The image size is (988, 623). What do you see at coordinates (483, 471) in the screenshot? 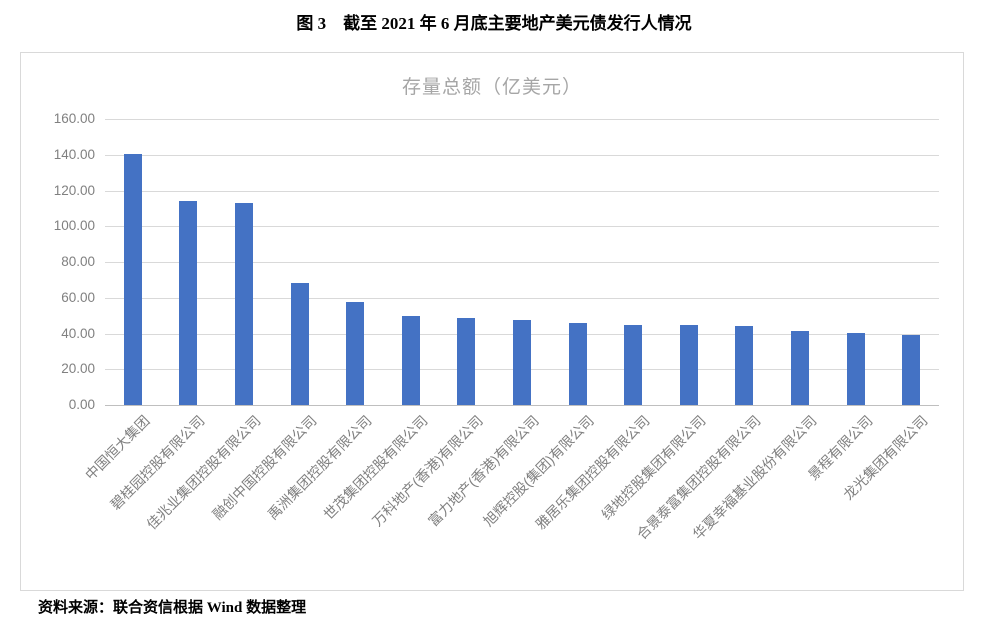
I see `x-axis-category-label: 富力地产(香港)有限公司` at bounding box center [483, 471].